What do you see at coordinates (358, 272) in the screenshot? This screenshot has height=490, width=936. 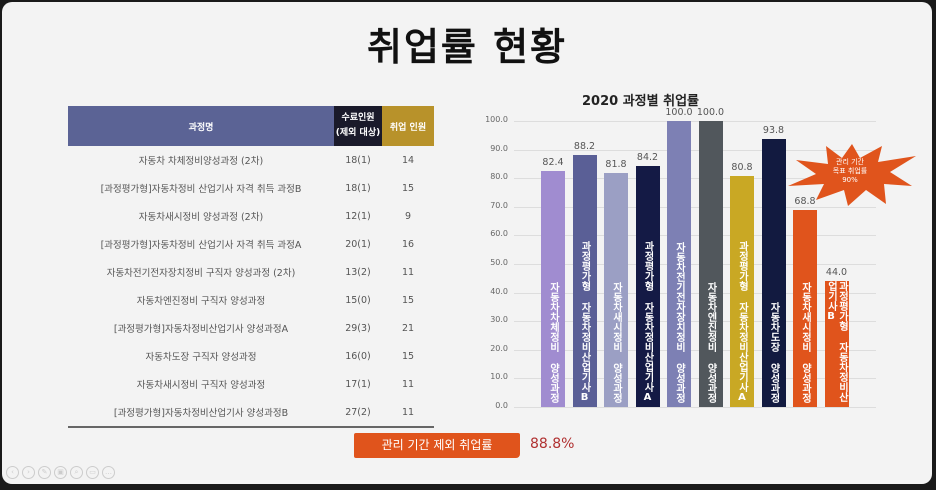 I see `completed-count: 13(2)` at bounding box center [358, 272].